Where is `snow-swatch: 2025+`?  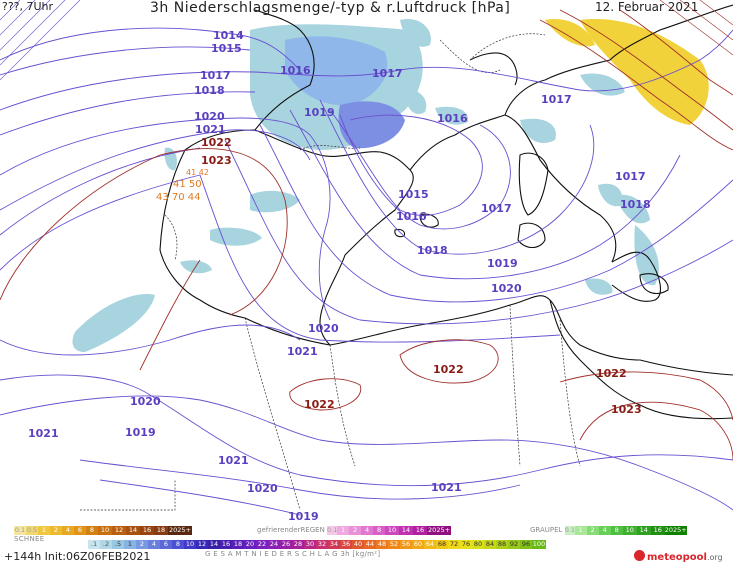 snow-swatch: 2025+ is located at coordinates (180, 530).